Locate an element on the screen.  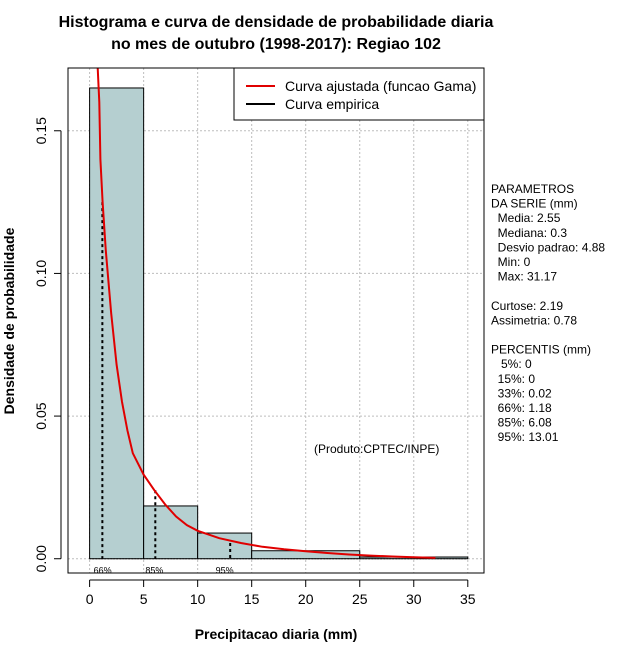
legend-label-empirical: Curva empirica is located at coordinates (332, 104).